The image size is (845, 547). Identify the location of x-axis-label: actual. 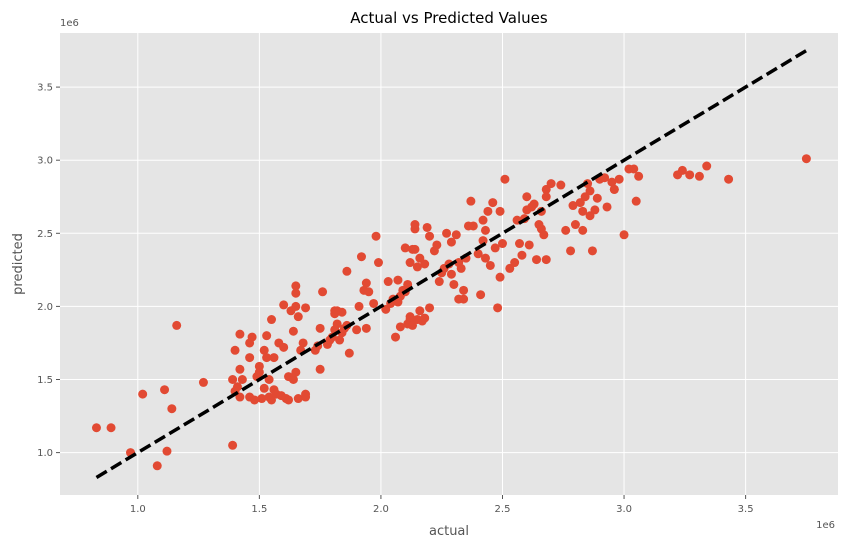
(449, 531).